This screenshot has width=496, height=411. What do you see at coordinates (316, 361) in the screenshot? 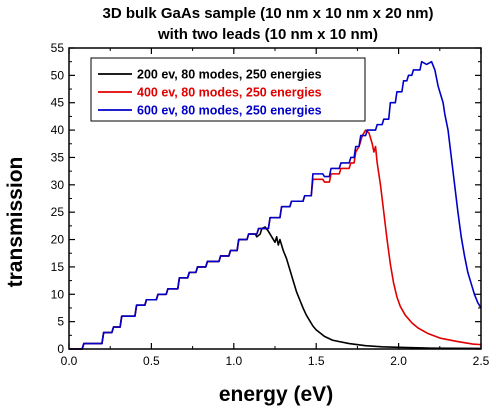
I see `x-tick-label: 1.5` at bounding box center [316, 361].